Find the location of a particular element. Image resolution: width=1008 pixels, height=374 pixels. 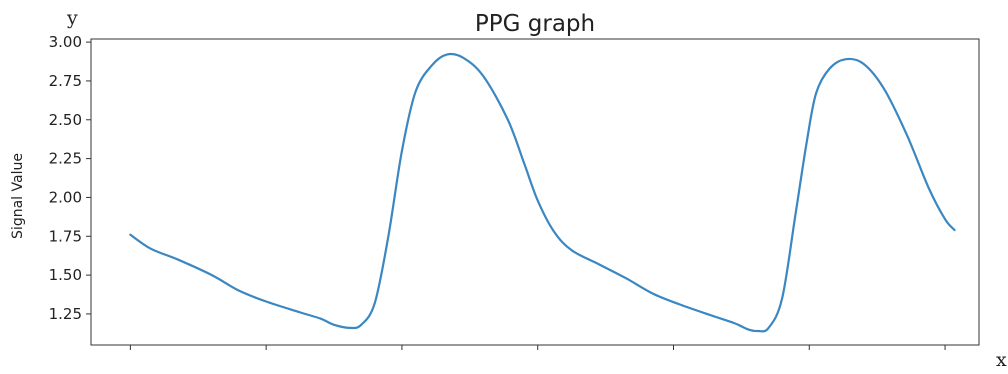

corner-y-label: y is located at coordinates (72, 18).